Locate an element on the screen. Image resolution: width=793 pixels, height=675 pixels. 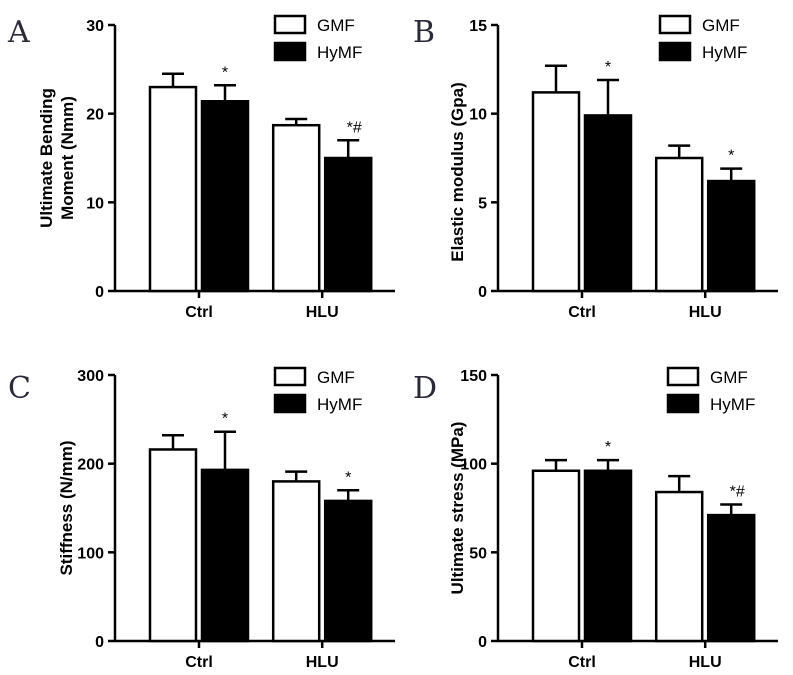
panel-b-annotation-hymf-hlu: * is located at coordinates (731, 156).